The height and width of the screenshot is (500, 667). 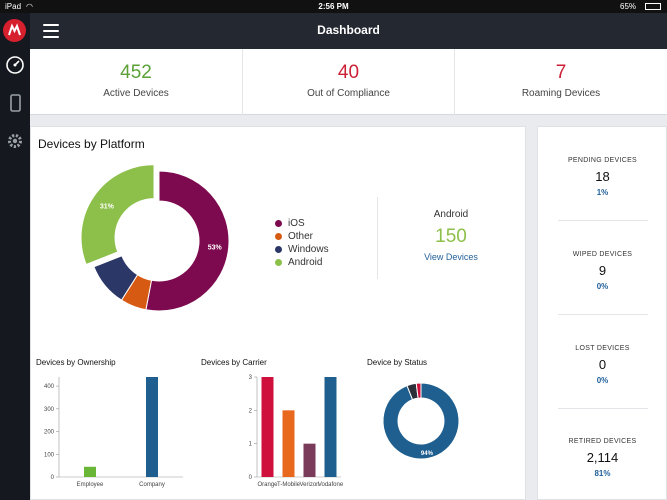 I want to click on out-of-compliance-label: Out of Compliance, so click(x=348, y=93).